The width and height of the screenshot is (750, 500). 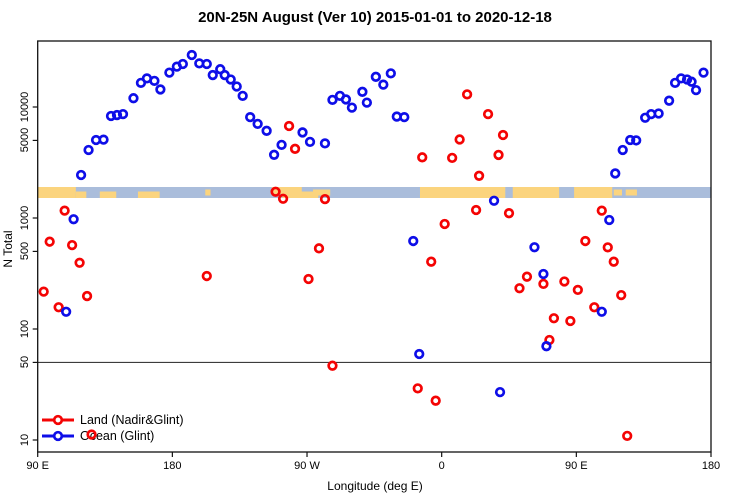 What do you see at coordinates (25, 218) in the screenshot?
I see `y-tick-label: 1000` at bounding box center [25, 218].